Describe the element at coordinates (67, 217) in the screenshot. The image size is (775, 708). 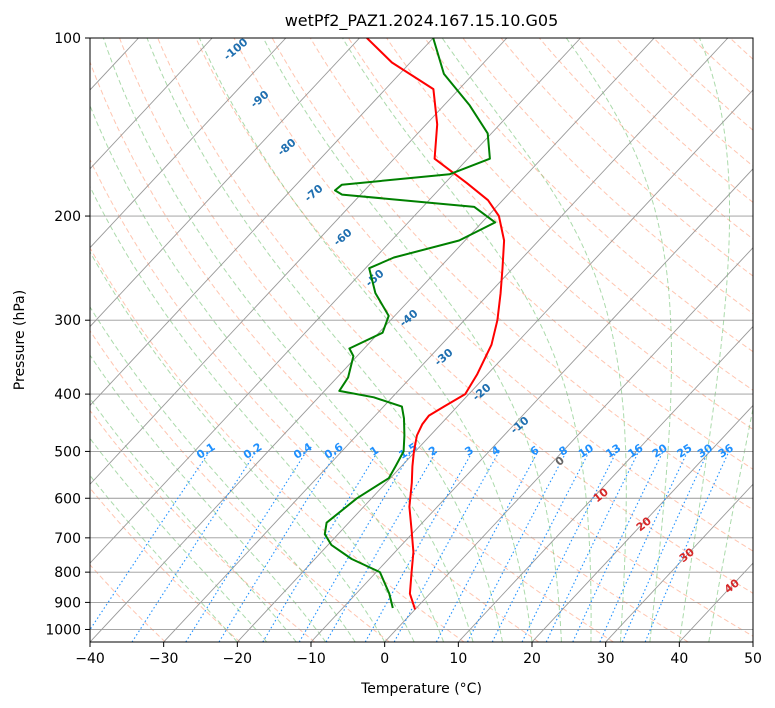
I see `y-tick-label: 200` at that location.